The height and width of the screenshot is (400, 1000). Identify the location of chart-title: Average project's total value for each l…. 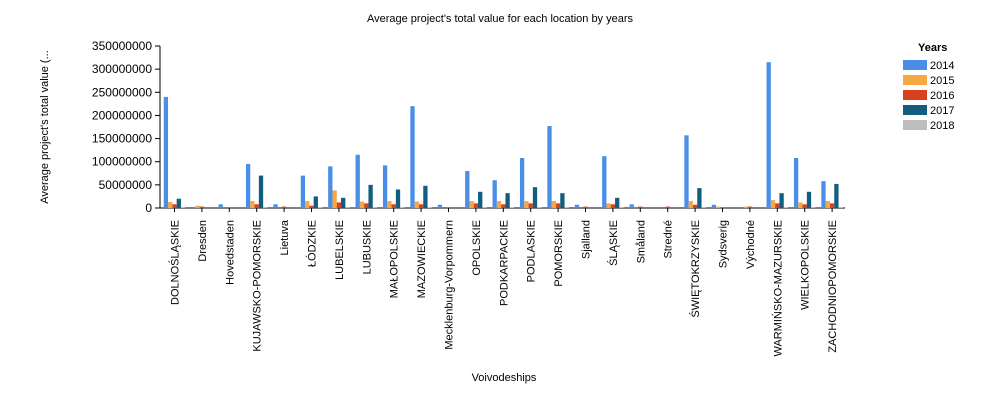
(500, 19).